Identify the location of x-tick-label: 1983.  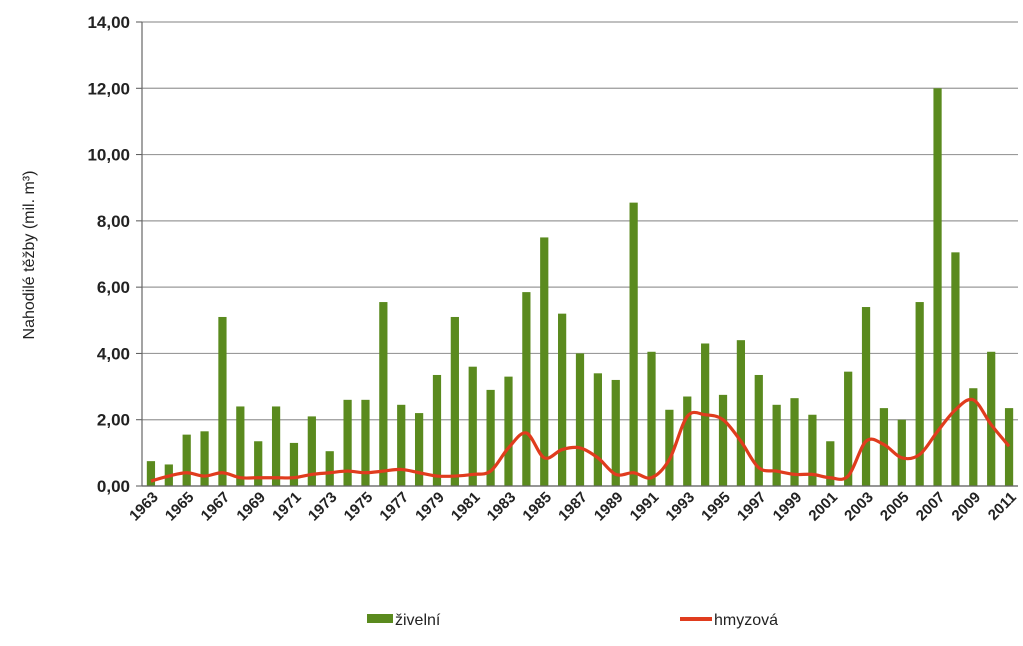
(502, 507).